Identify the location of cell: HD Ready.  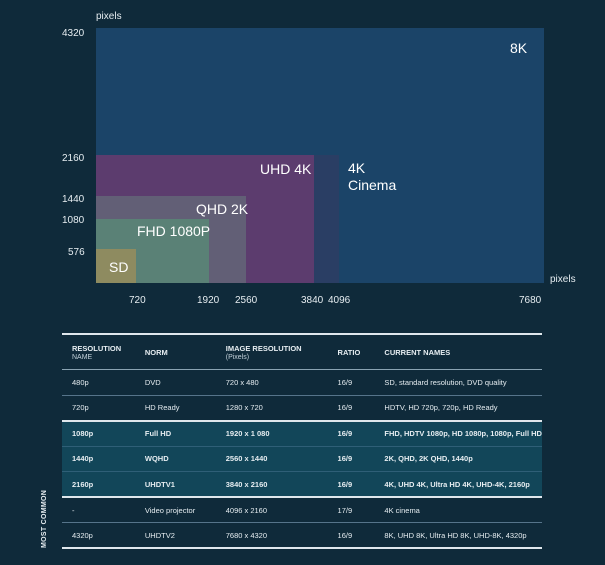
(175, 408).